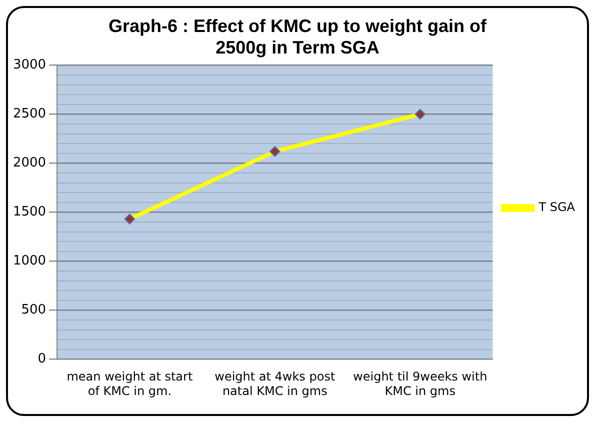 The width and height of the screenshot is (597, 424). Describe the element at coordinates (557, 207) in the screenshot. I see `legend-label: T SGA` at that location.